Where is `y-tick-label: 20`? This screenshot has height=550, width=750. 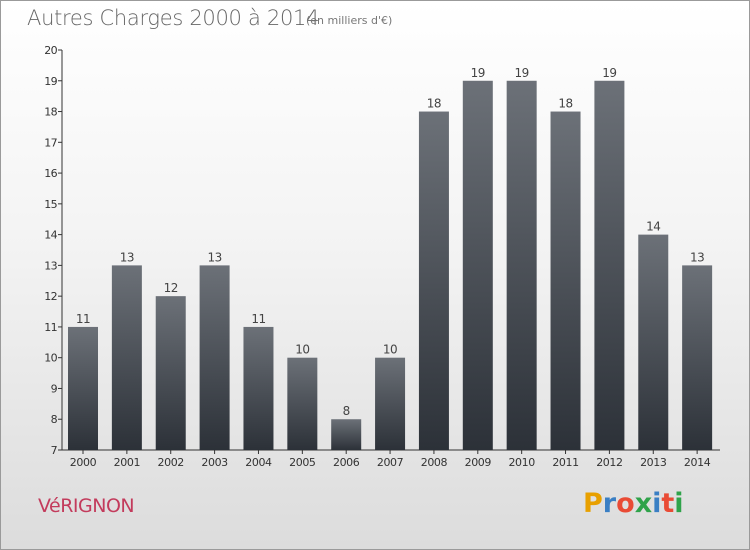 y-tick-label: 20 is located at coordinates (50, 50).